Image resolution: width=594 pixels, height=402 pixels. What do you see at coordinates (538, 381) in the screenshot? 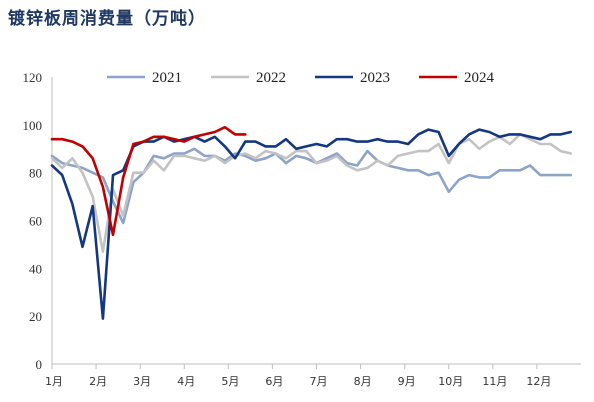
I see `x-tick-label: 12月` at bounding box center [538, 381].